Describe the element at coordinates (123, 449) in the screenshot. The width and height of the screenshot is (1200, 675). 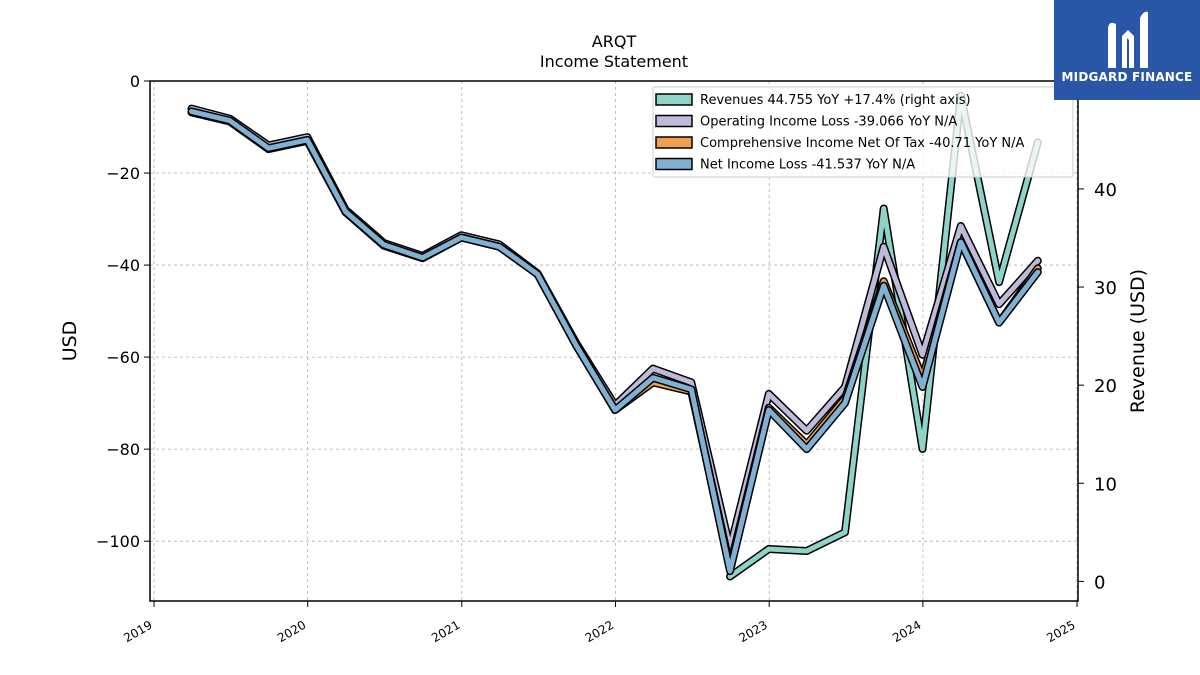
I see `y-tick-label-left: −80` at that location.